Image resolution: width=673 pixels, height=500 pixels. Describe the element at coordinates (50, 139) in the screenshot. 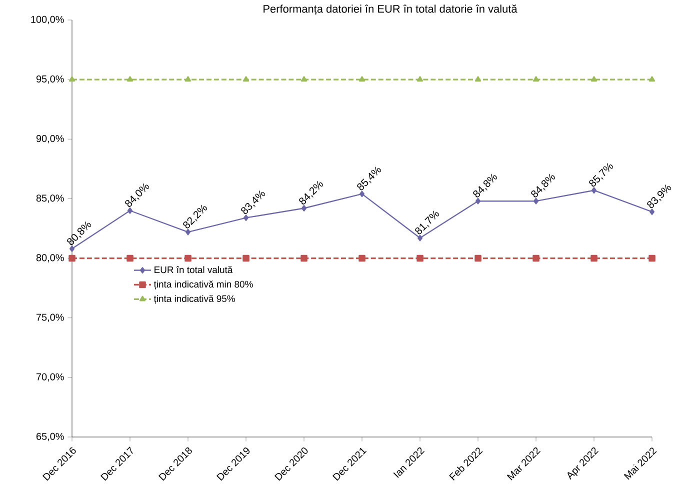

I see `y-tick-label: 90,0%` at that location.